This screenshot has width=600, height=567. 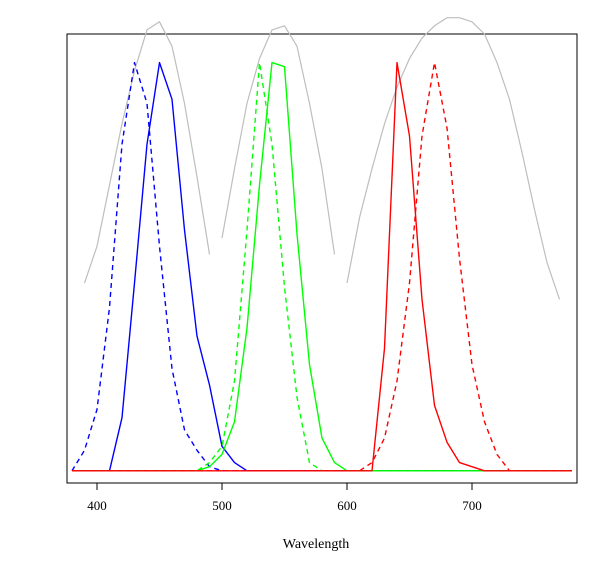 What do you see at coordinates (222, 505) in the screenshot?
I see `x-tick-label: 500` at bounding box center [222, 505].